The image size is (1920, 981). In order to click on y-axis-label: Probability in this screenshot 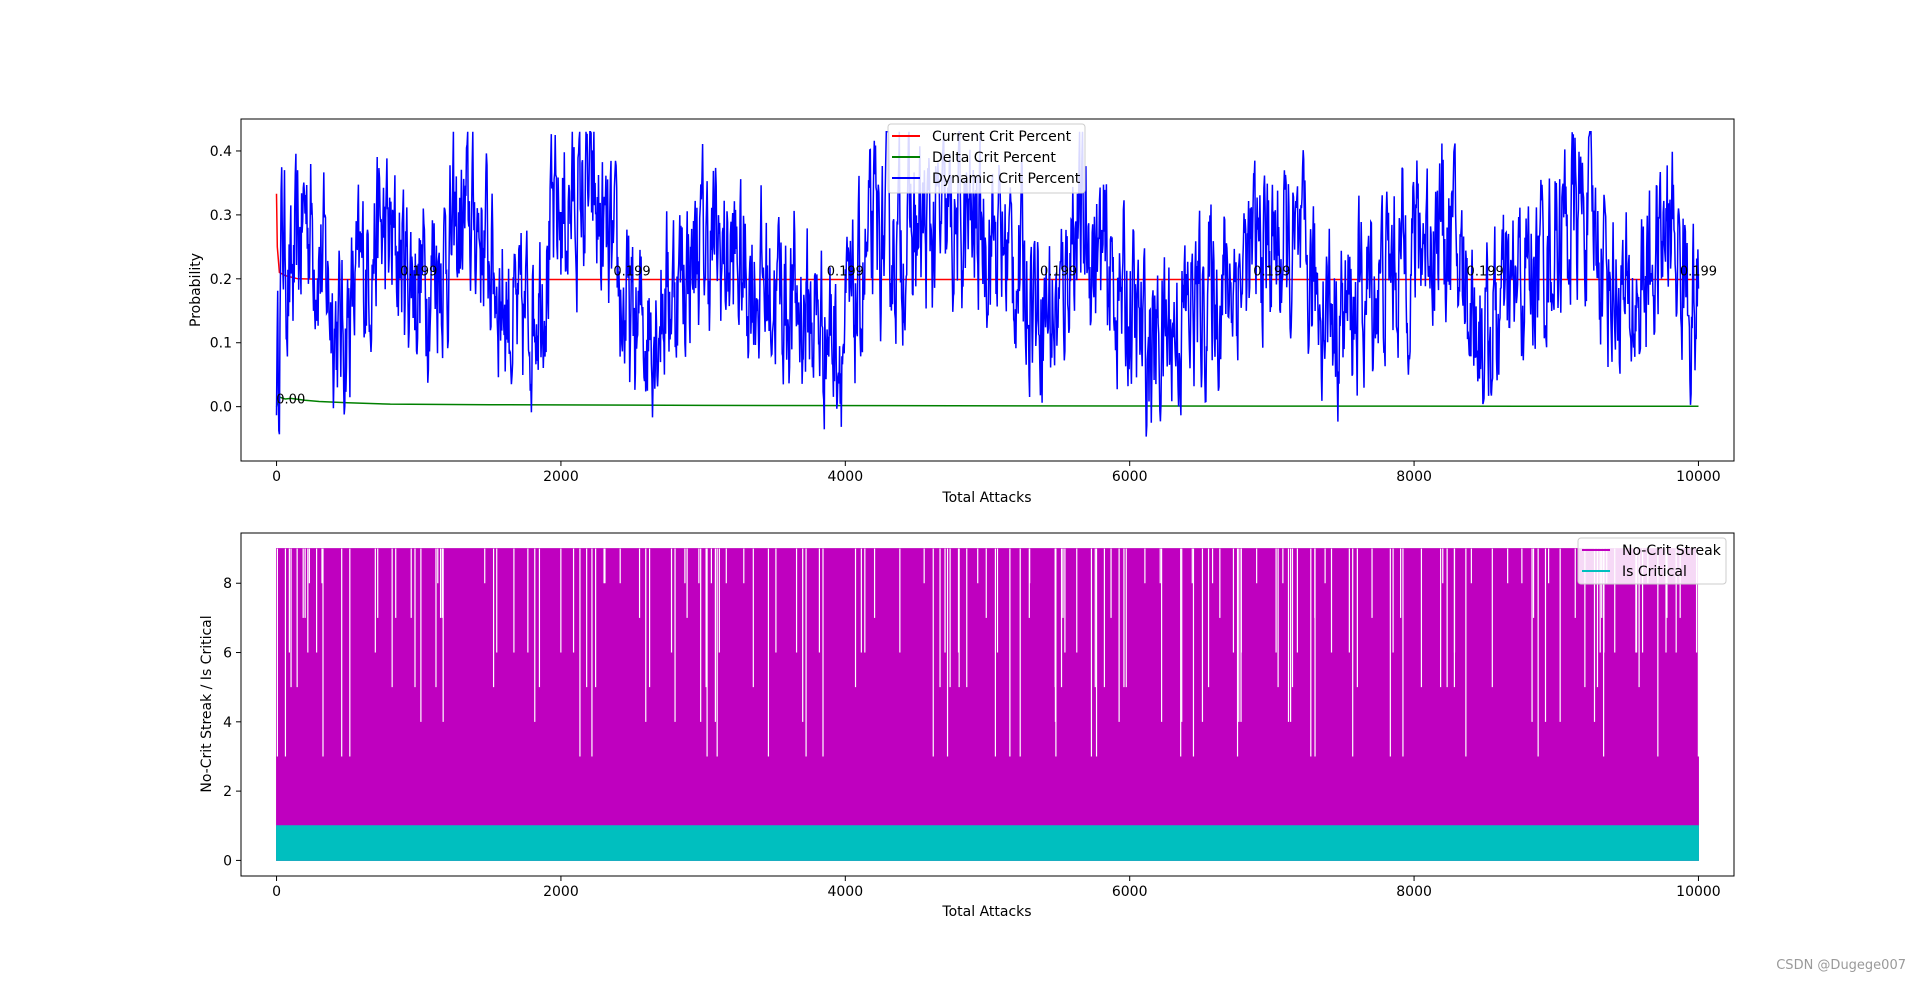, I will do `click(196, 290)`.